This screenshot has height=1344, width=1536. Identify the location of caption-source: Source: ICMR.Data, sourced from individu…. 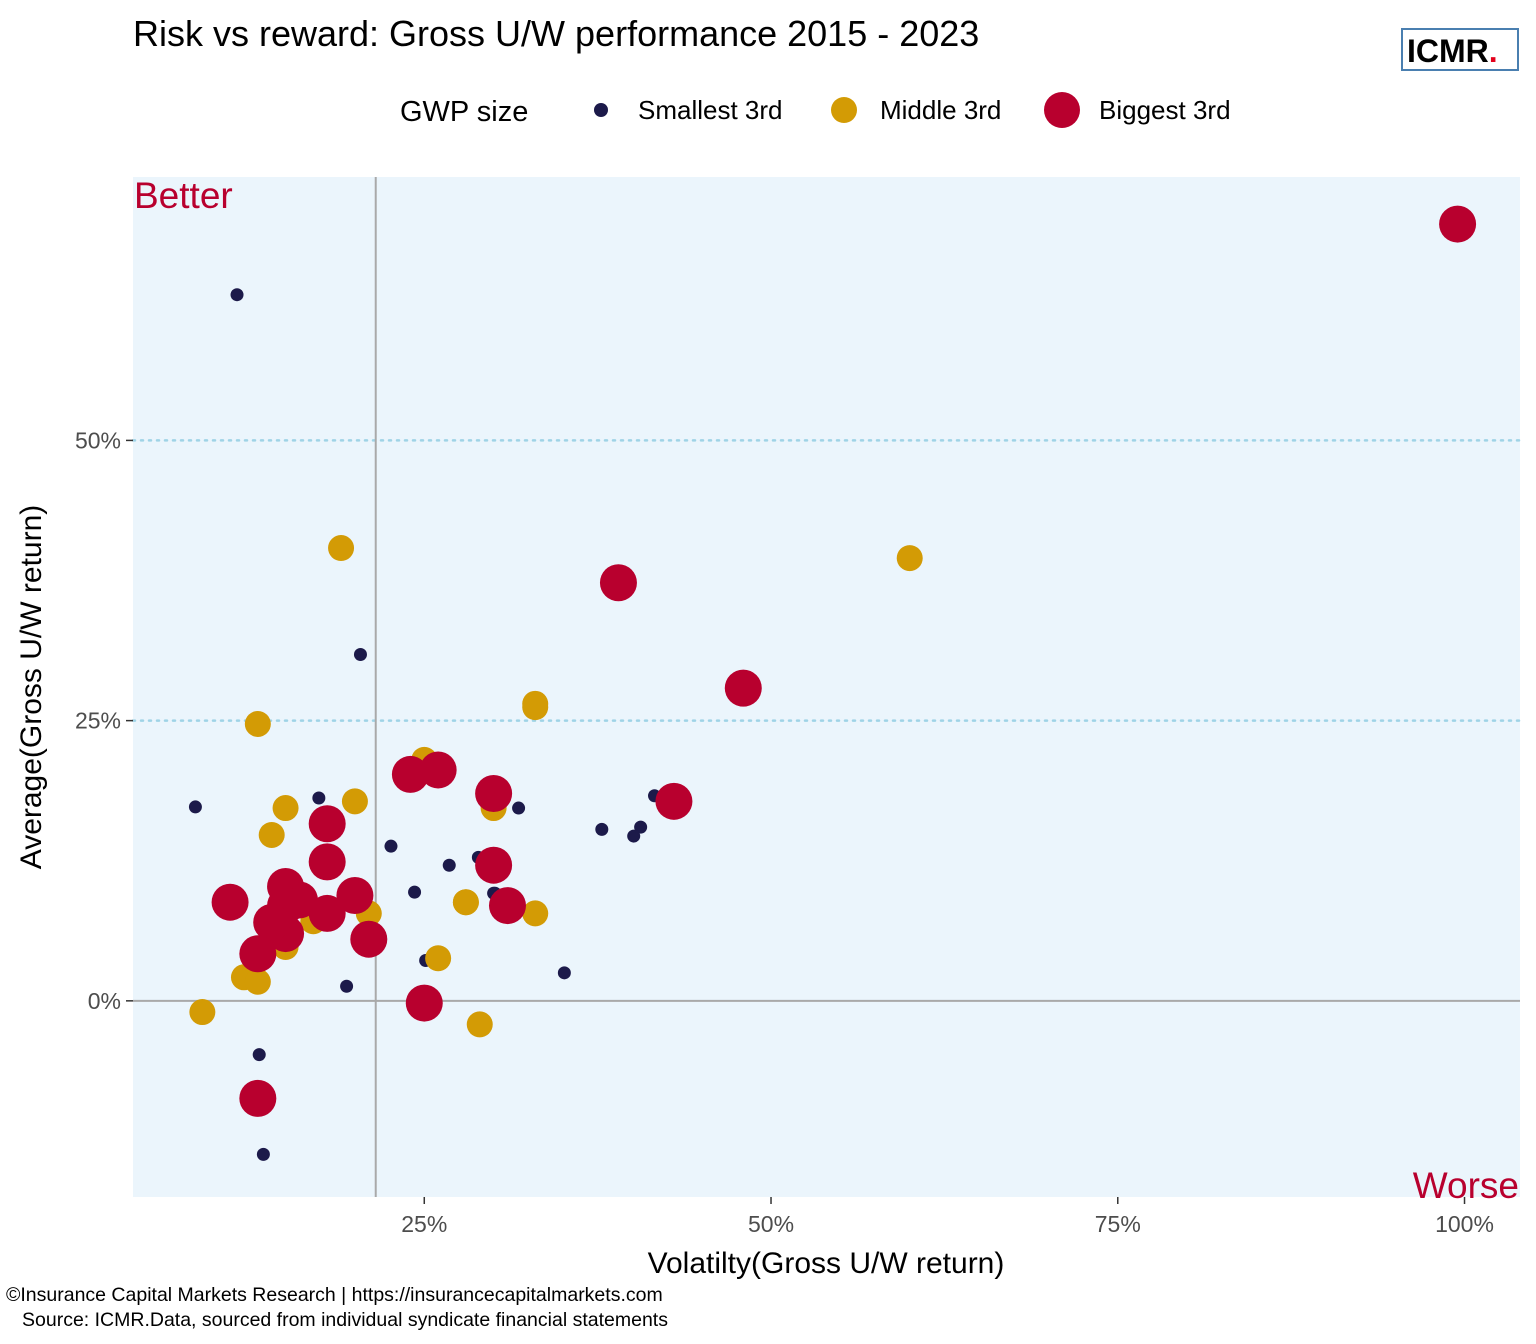
(345, 1320).